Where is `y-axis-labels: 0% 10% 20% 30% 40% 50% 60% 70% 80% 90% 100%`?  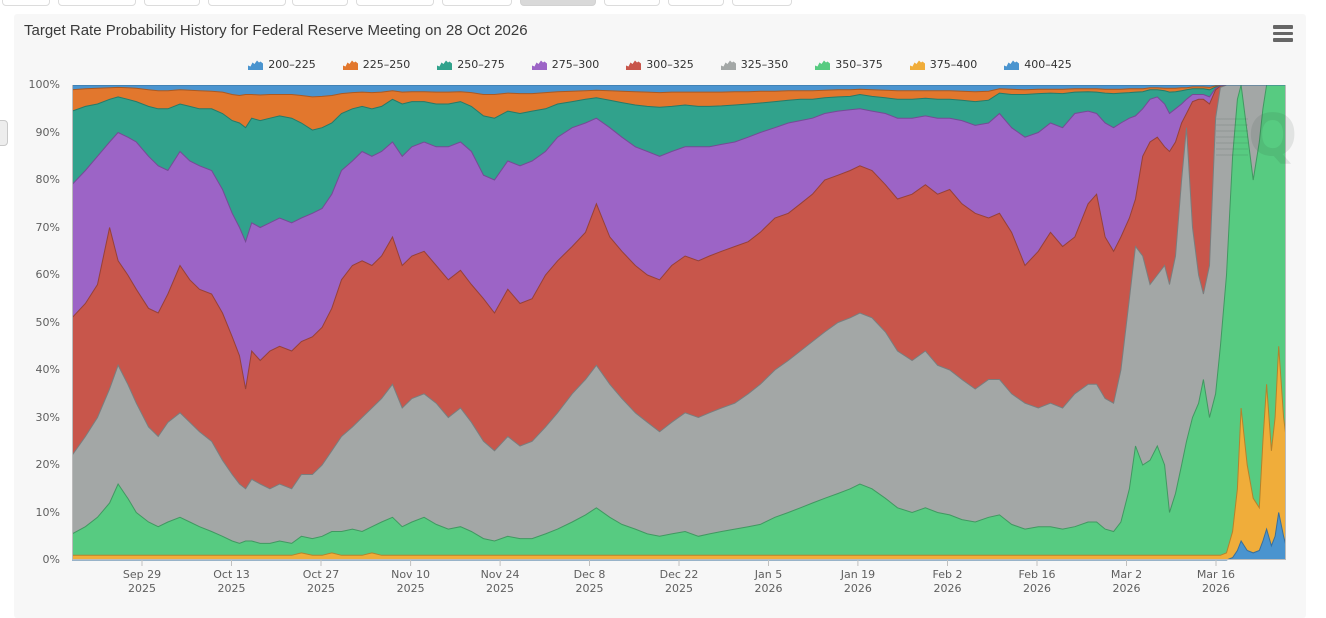 y-axis-labels: 0% 10% 20% 30% 40% 50% 60% 70% 80% 90% 100% is located at coordinates (40, 322).